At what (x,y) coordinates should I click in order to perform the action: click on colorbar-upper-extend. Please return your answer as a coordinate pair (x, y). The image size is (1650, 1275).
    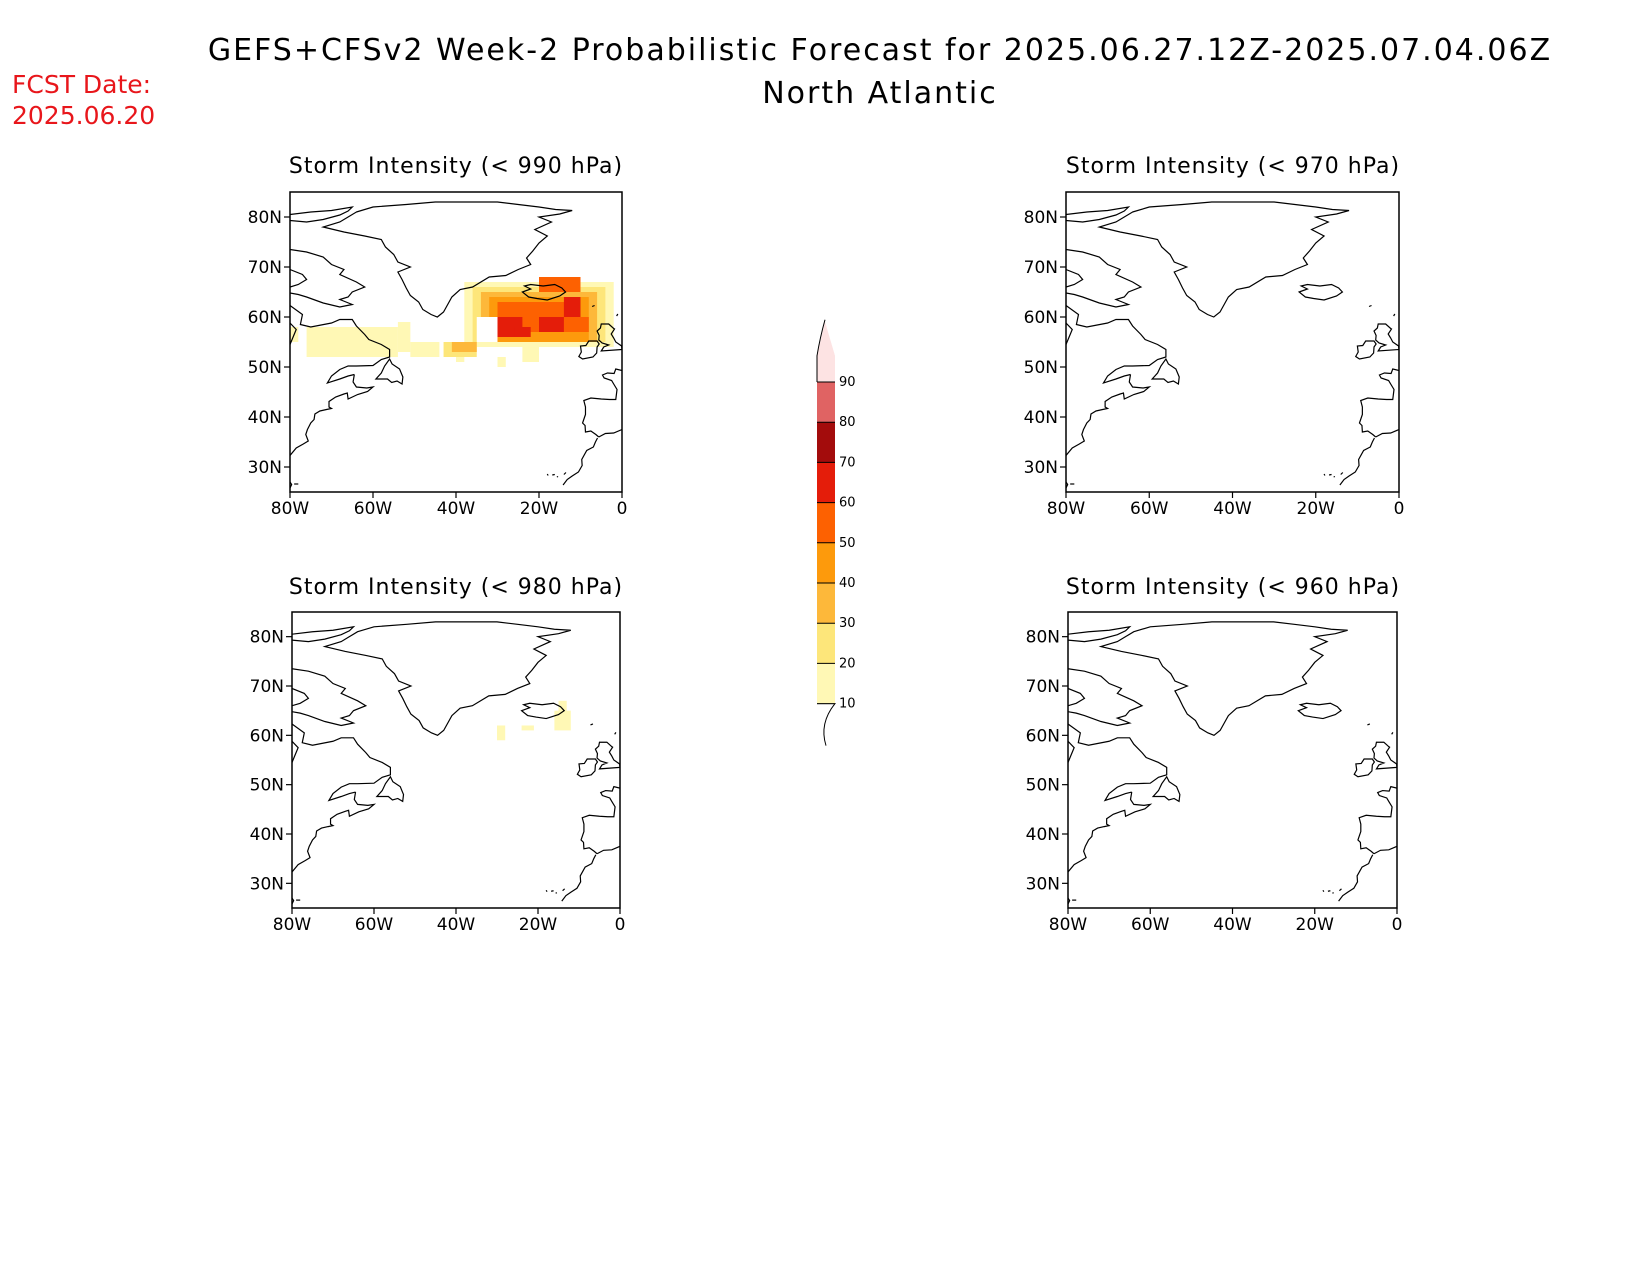
    Looking at the image, I should click on (826, 351).